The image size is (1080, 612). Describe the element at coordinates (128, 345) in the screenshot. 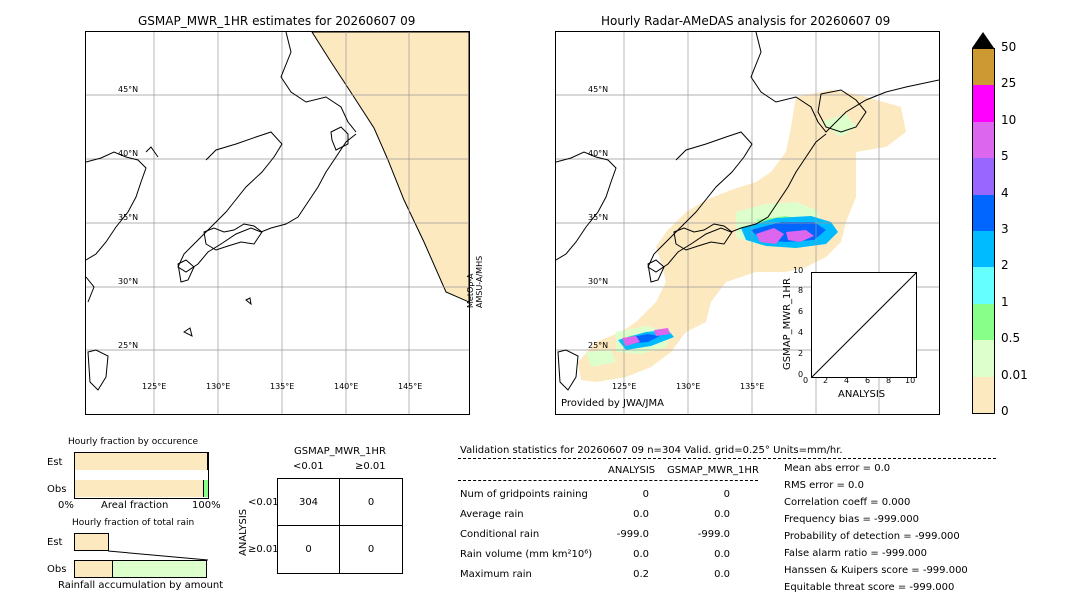

I see `left-lat-label-25: 25°N` at that location.